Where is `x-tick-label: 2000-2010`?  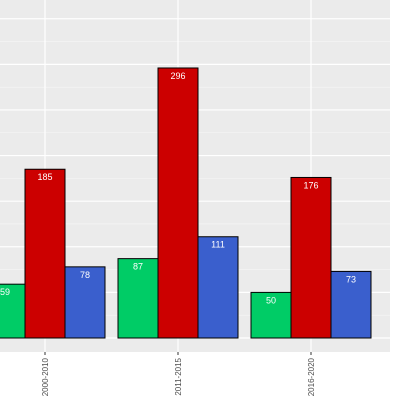
x-tick-label: 2000-2010 is located at coordinates (45, 376).